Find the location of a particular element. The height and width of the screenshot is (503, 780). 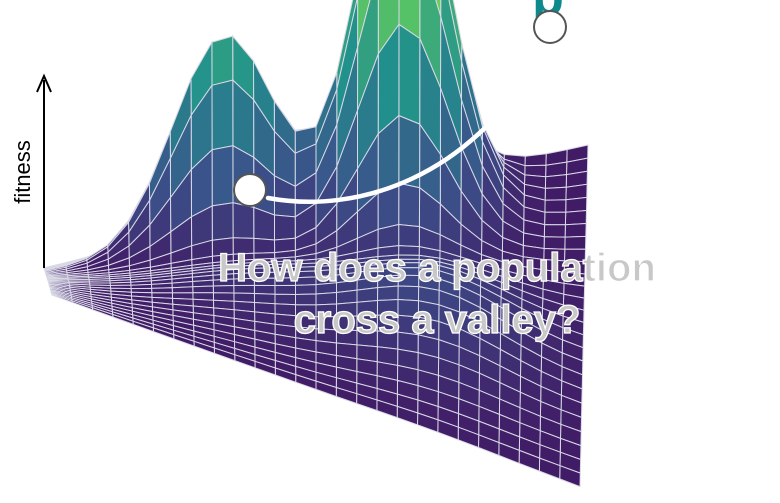

question-overlay: How does a population cross a valley? is located at coordinates (436, 293).